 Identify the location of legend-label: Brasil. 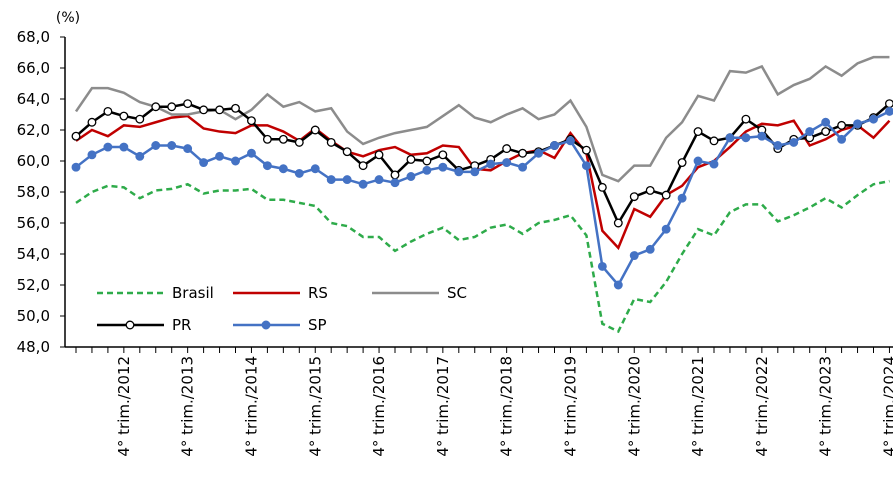
(193, 293).